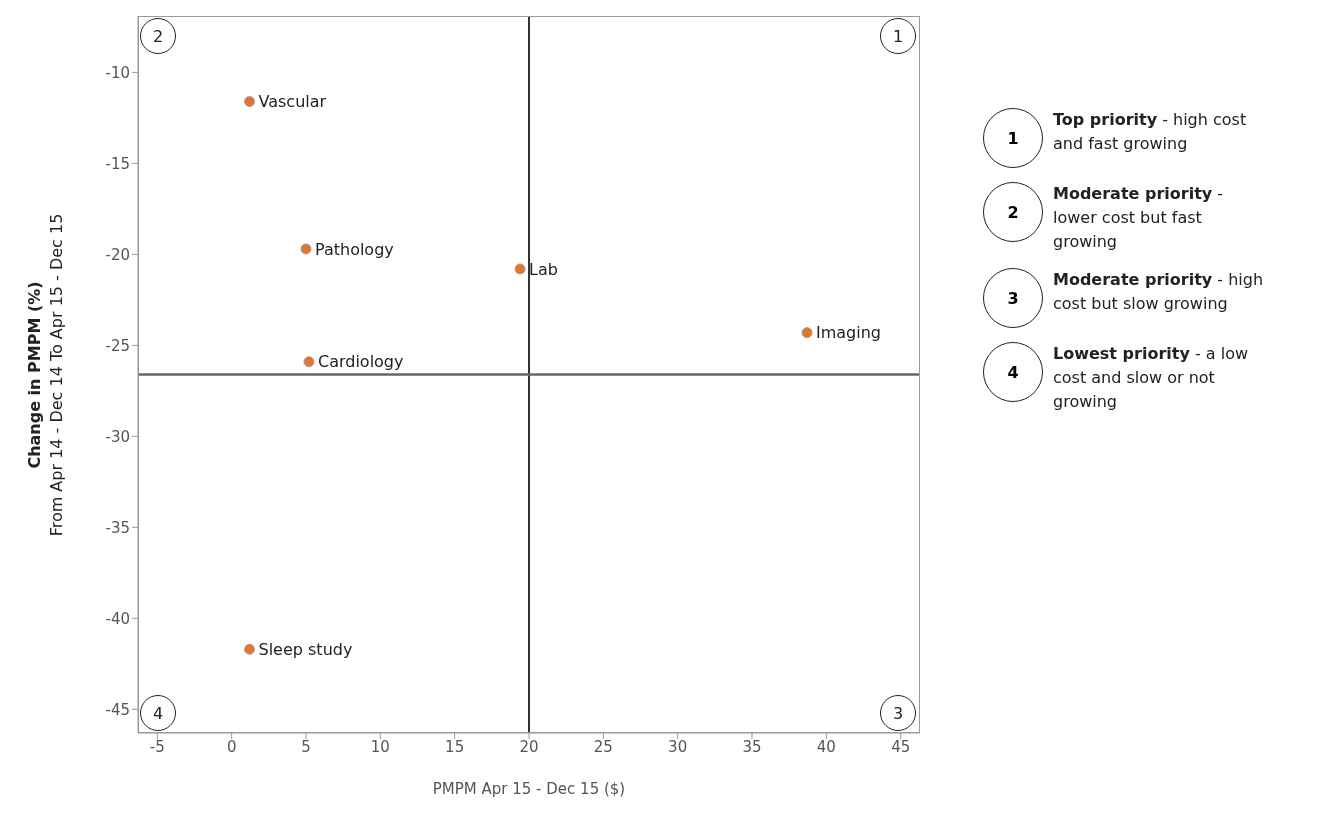  What do you see at coordinates (603, 746) in the screenshot?
I see `x-tick-label: 25` at bounding box center [603, 746].